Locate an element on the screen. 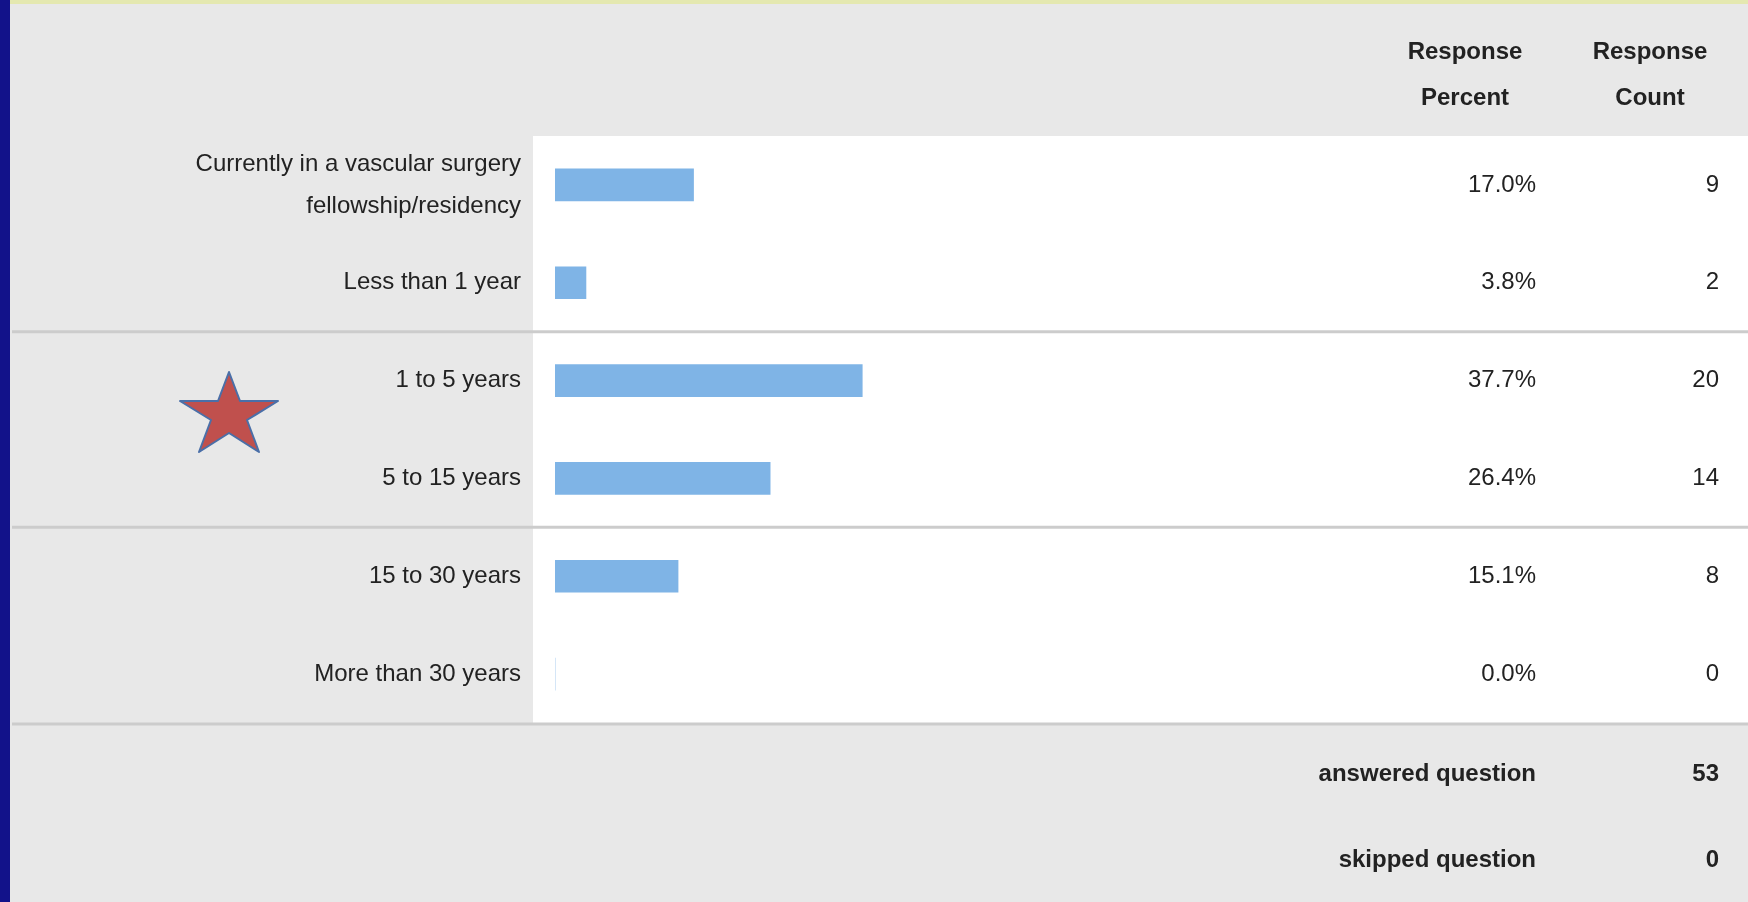  data-label: 3.8% is located at coordinates (1508, 281).